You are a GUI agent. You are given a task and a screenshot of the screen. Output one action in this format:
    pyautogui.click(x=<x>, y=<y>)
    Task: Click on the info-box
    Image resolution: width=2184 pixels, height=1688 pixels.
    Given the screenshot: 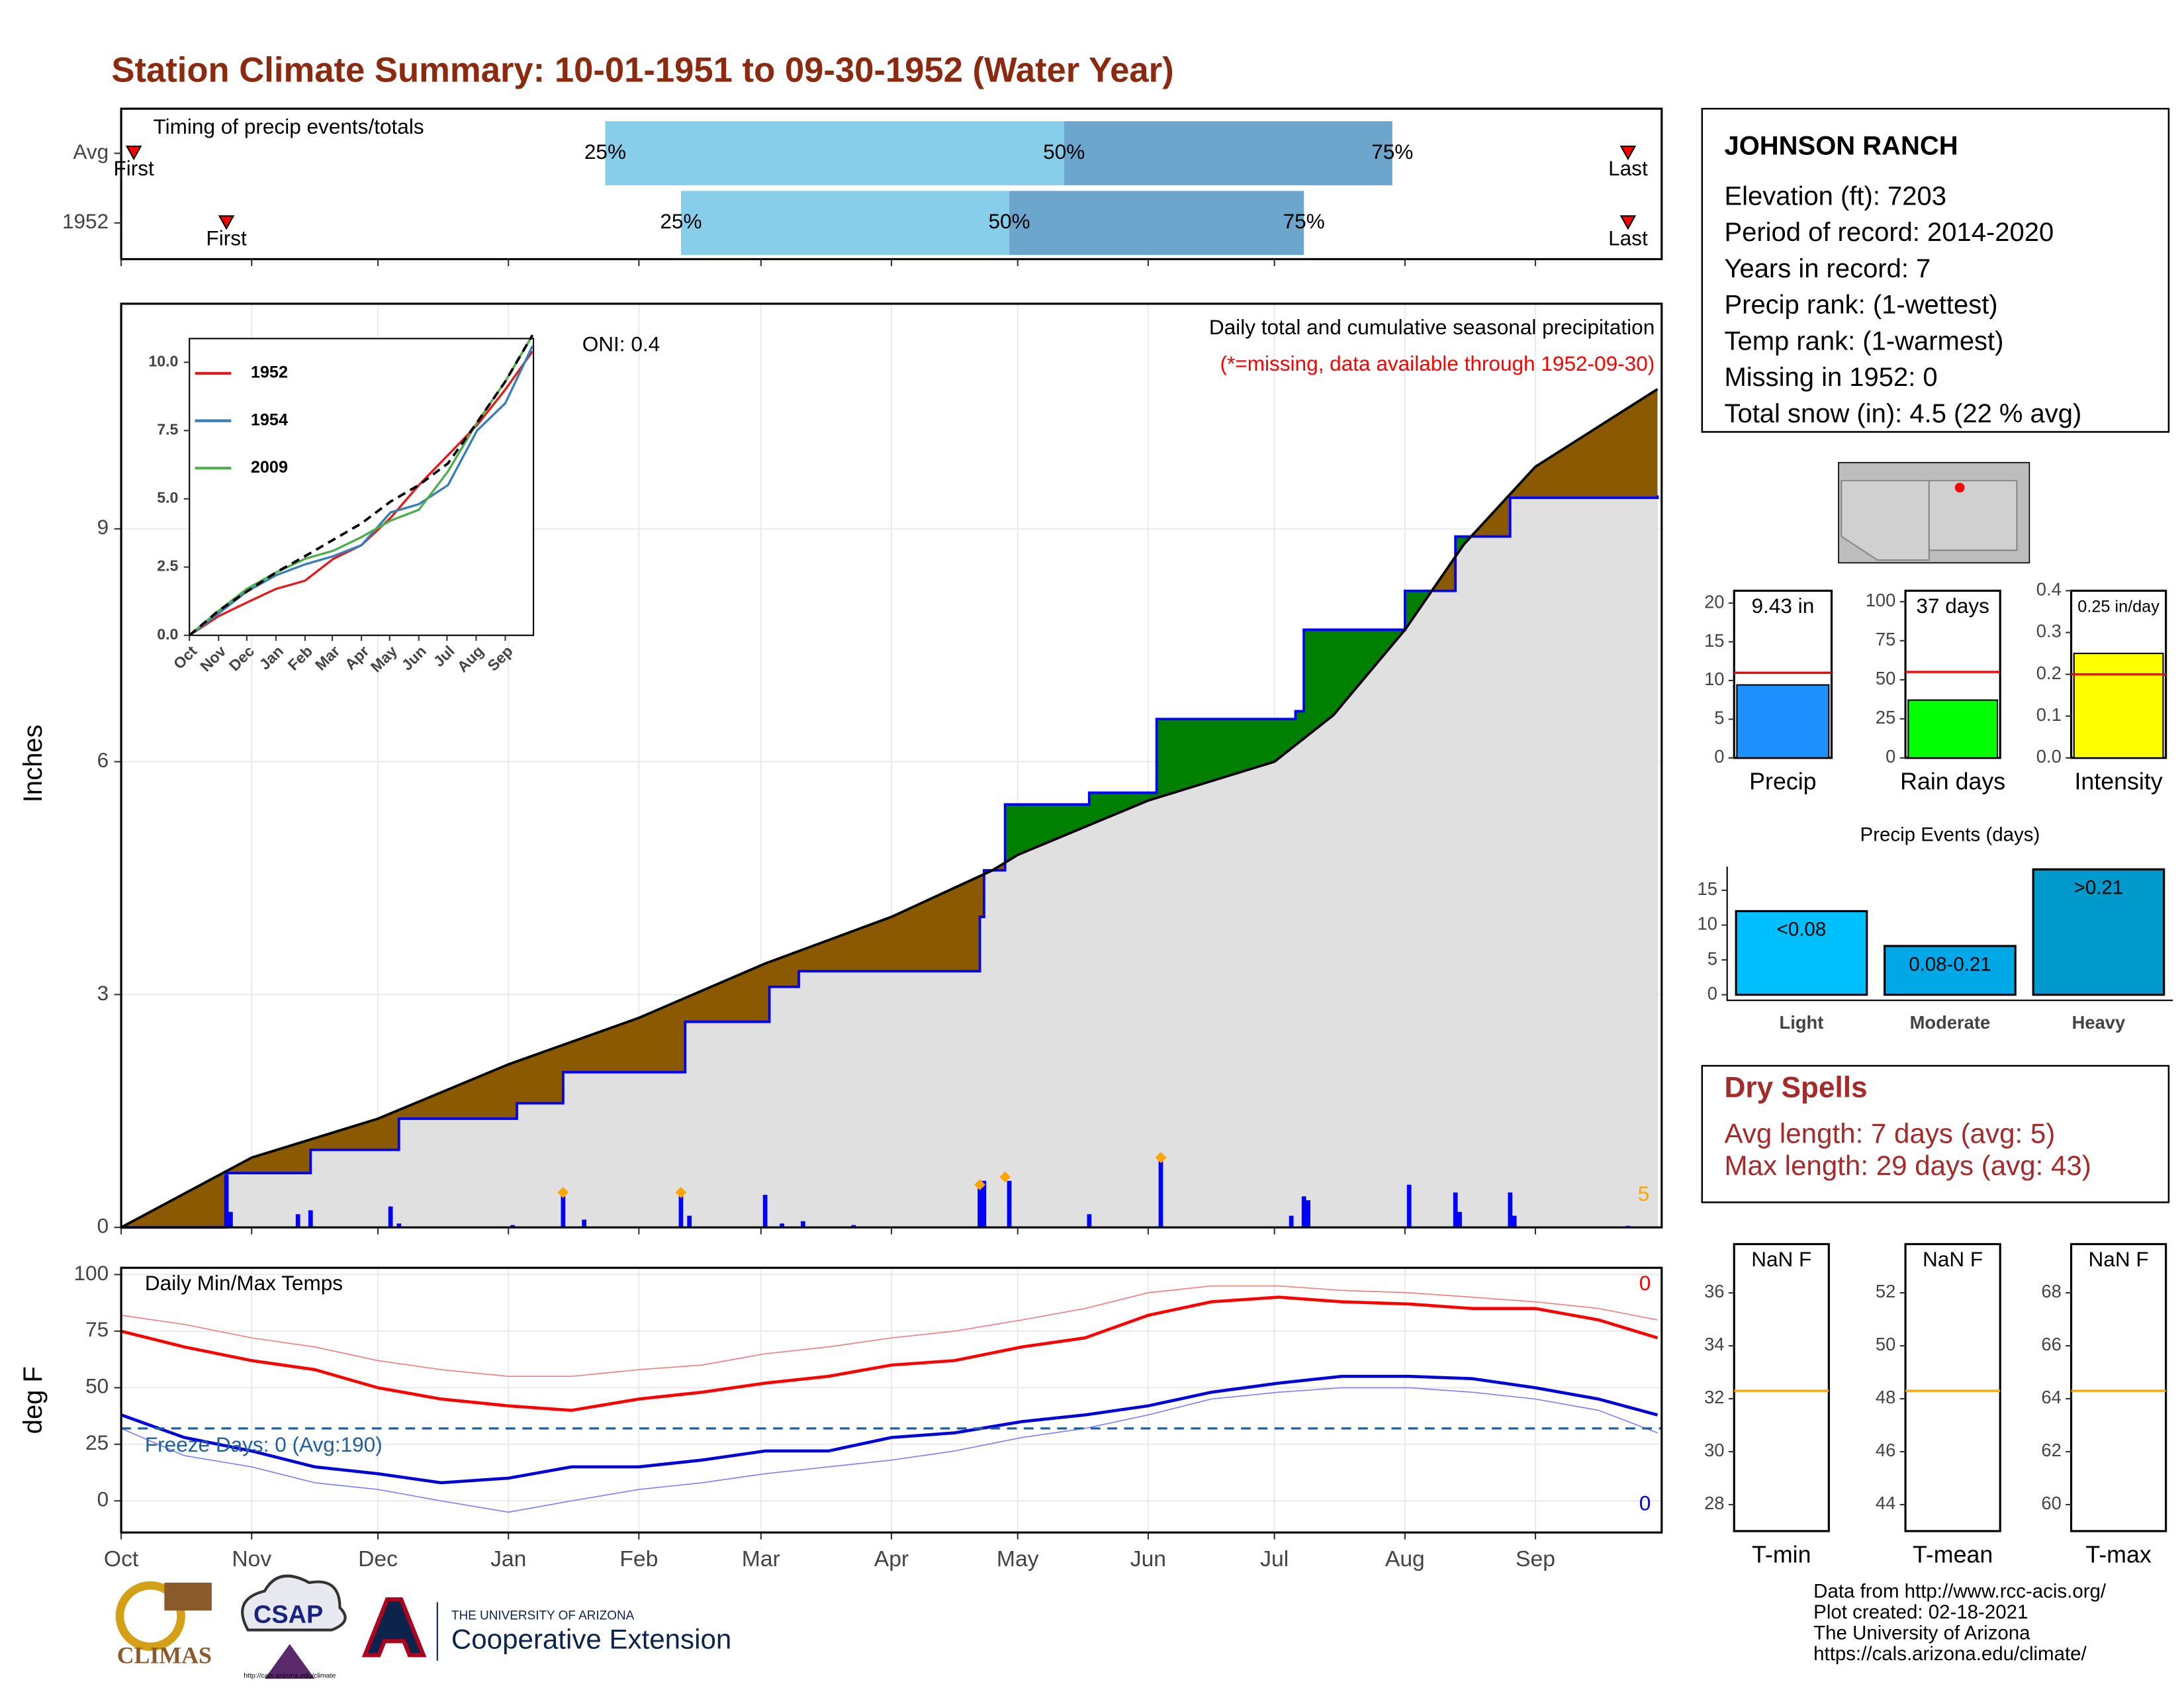 What is the action you would take?
    pyautogui.click(x=1935, y=270)
    